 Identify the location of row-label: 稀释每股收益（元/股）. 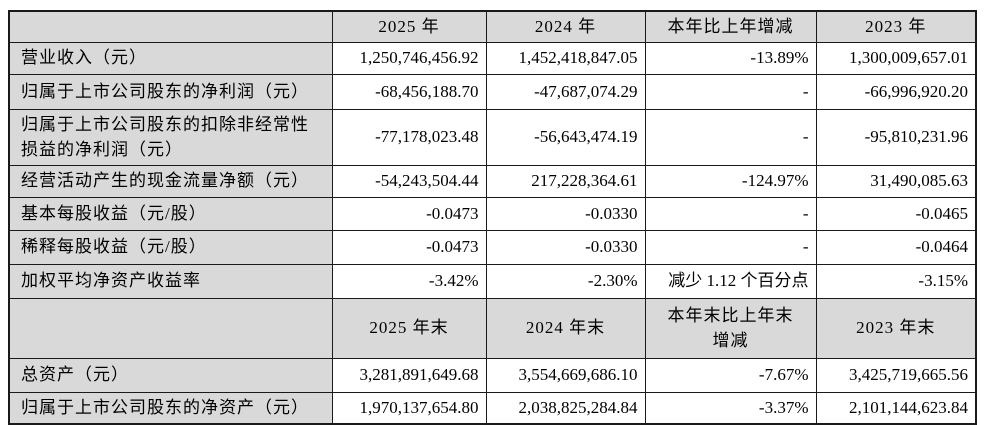
(170, 247).